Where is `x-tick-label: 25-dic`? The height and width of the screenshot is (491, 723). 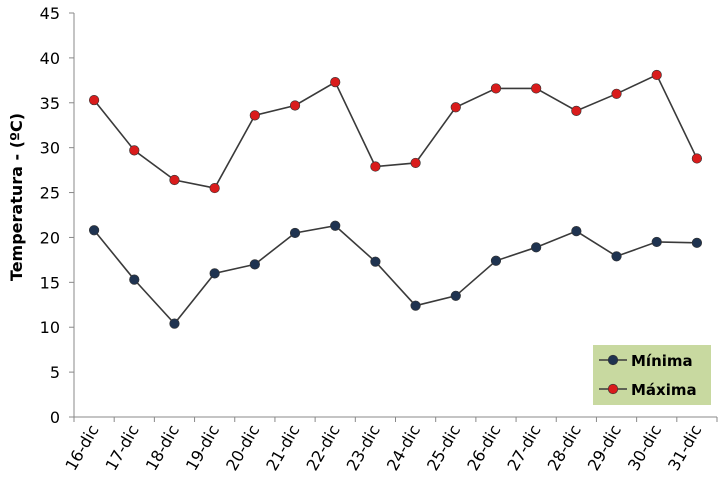
x-tick-label: 25-dic is located at coordinates (443, 448).